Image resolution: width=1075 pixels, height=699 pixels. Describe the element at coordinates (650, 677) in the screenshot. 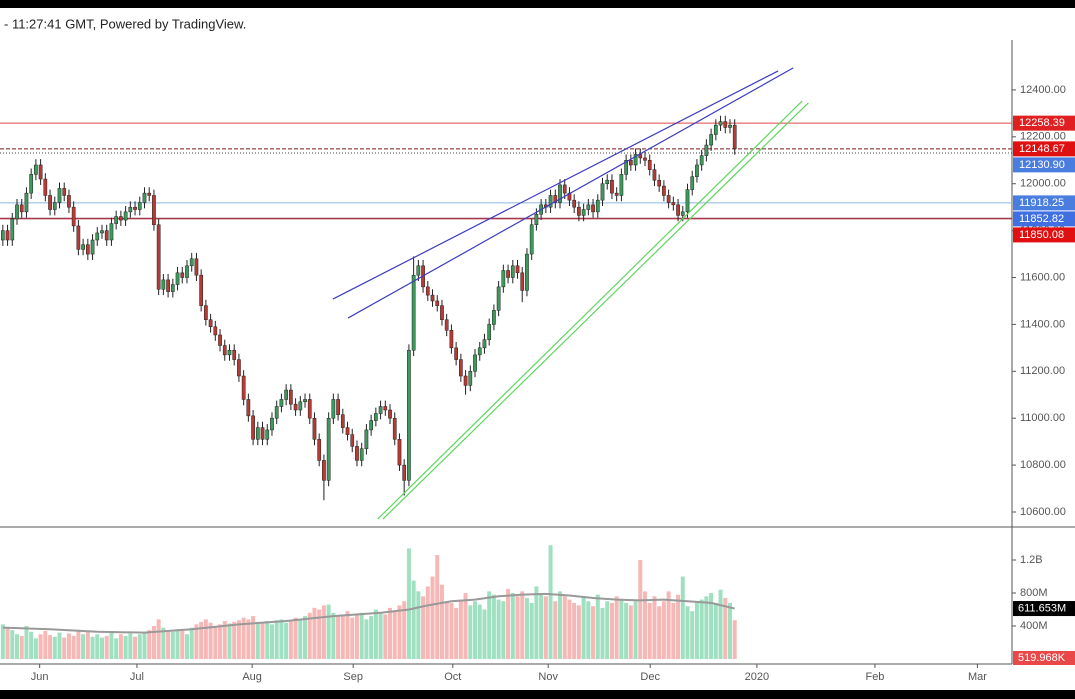

I see `x-tick-label: Dec` at that location.